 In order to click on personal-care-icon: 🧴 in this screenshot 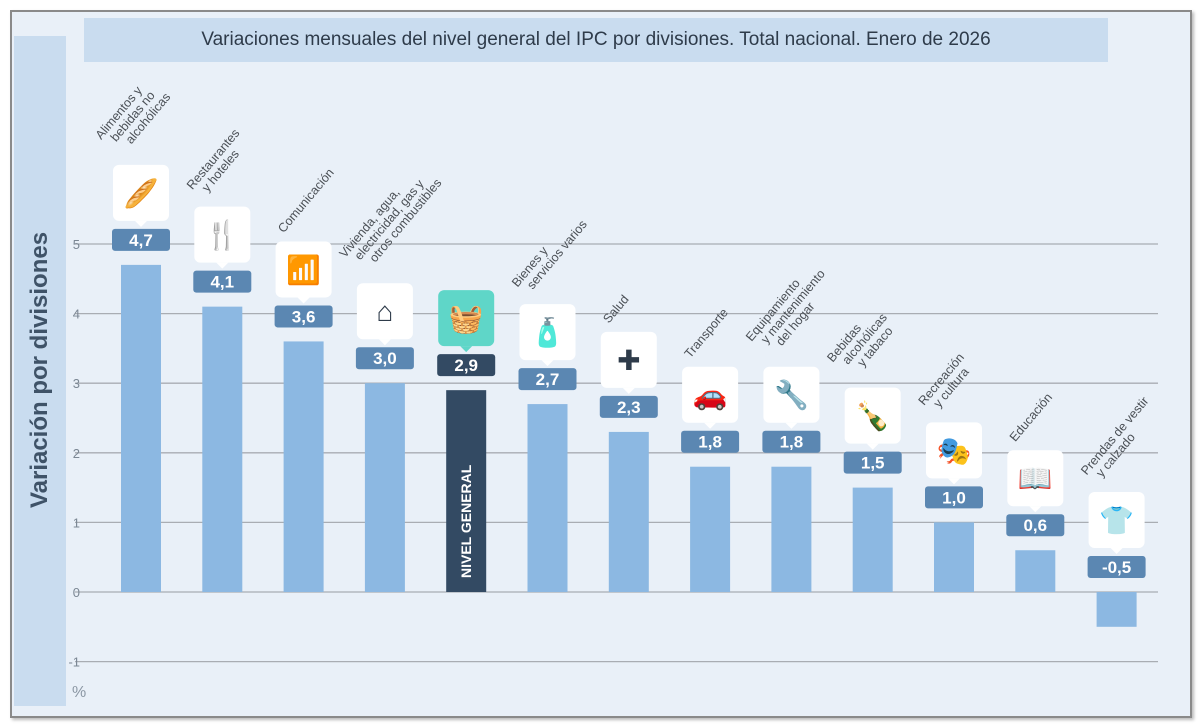, I will do `click(547, 332)`.